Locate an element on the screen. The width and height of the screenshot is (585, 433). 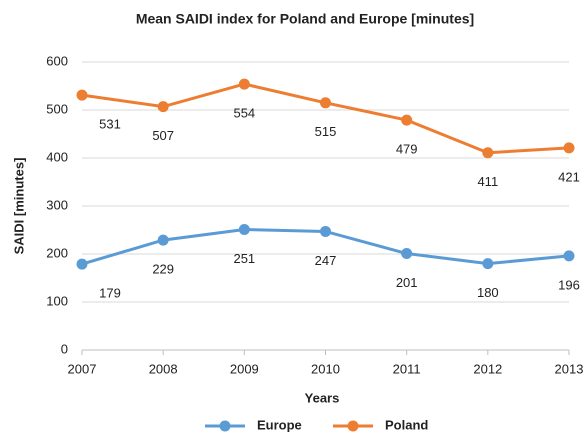
x-tick-label: 2008 is located at coordinates (163, 368).